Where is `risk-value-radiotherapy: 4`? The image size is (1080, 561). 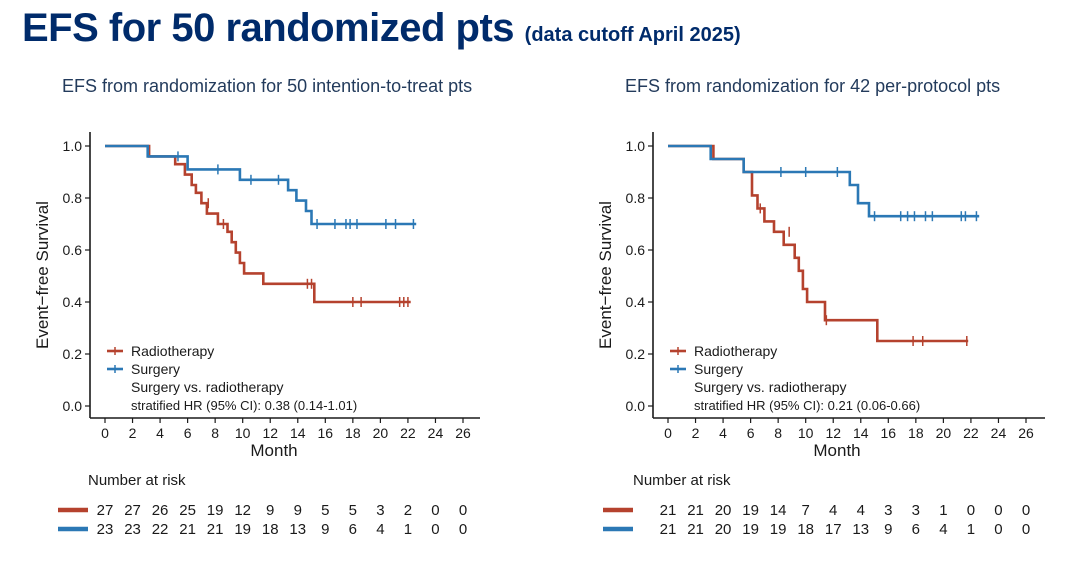
risk-value-radiotherapy: 4 is located at coordinates (833, 510).